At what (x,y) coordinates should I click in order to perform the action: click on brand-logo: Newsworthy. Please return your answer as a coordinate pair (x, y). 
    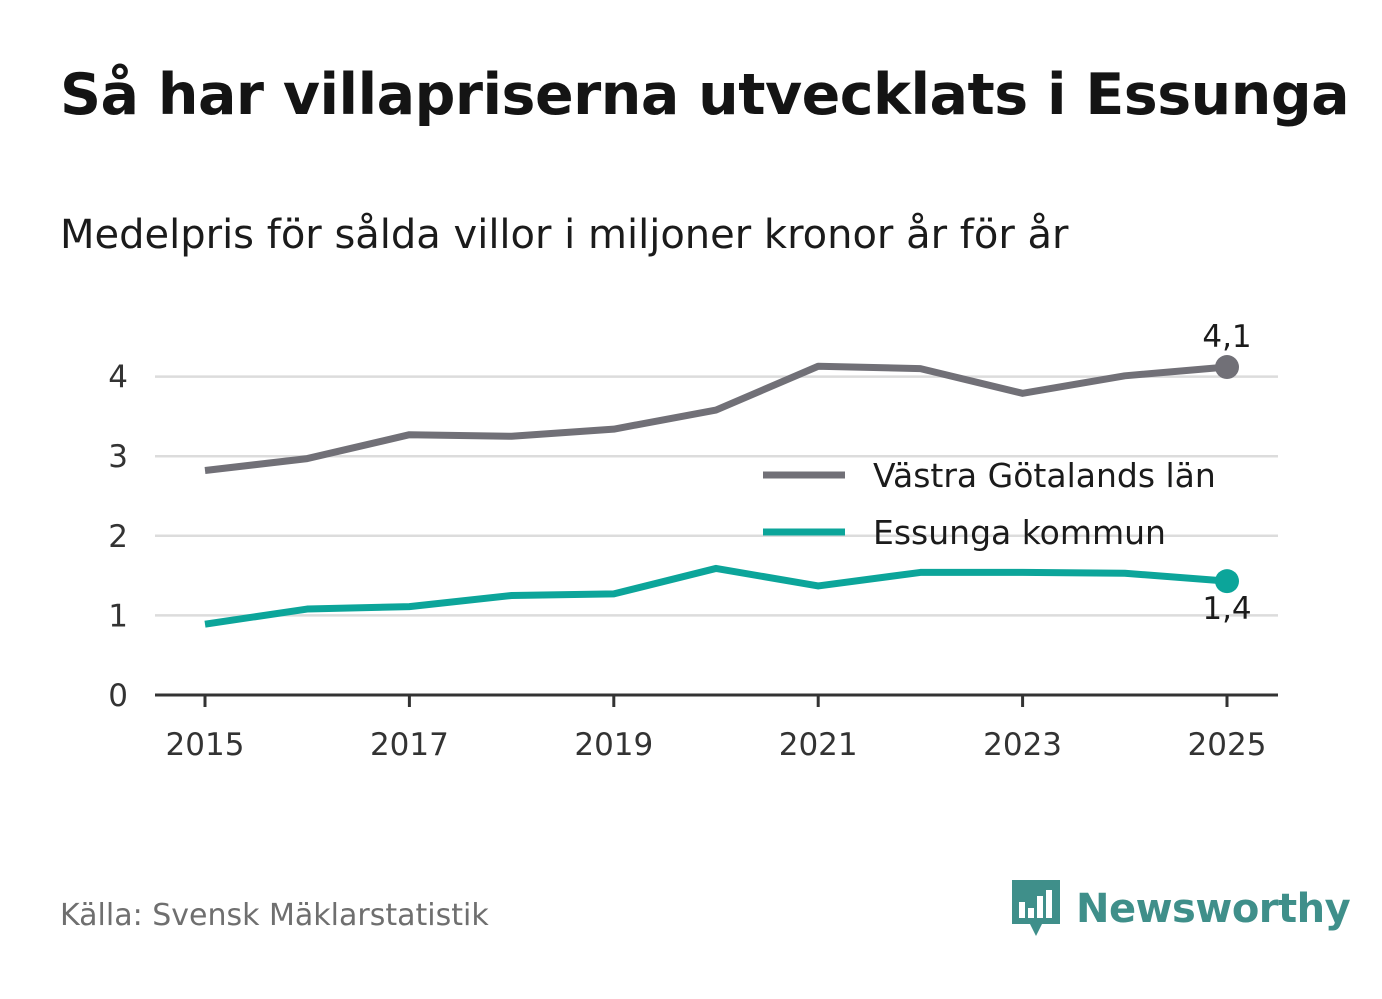
    Looking at the image, I should click on (1180, 909).